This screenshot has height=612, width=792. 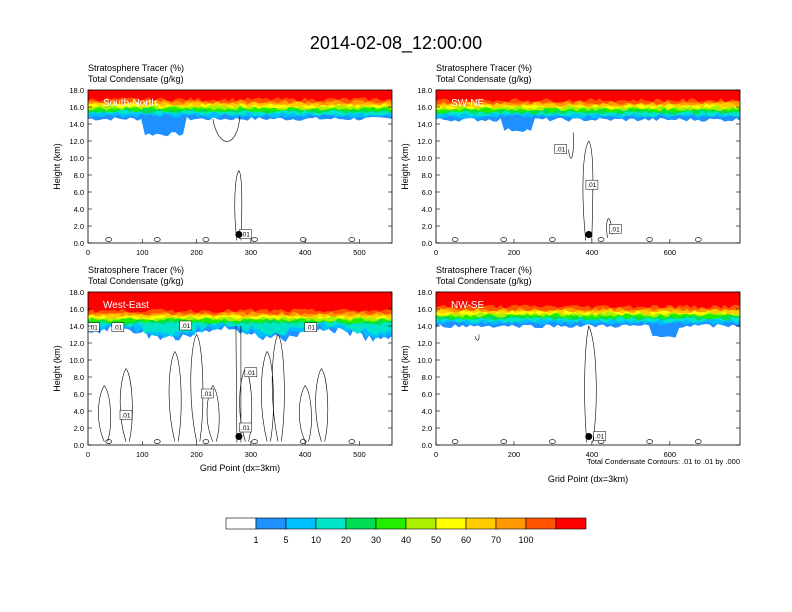 I want to click on location-marker, so click(x=589, y=234).